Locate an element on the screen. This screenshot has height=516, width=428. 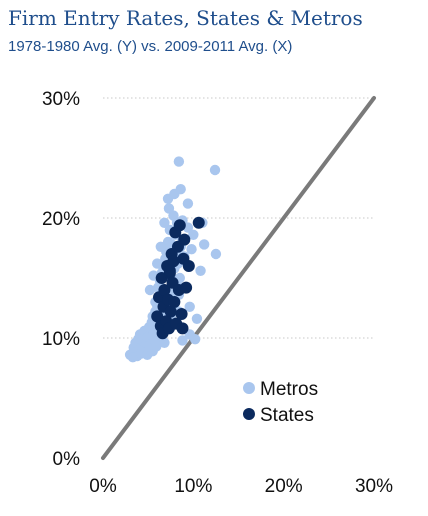
legend: Metros States is located at coordinates (280, 402).